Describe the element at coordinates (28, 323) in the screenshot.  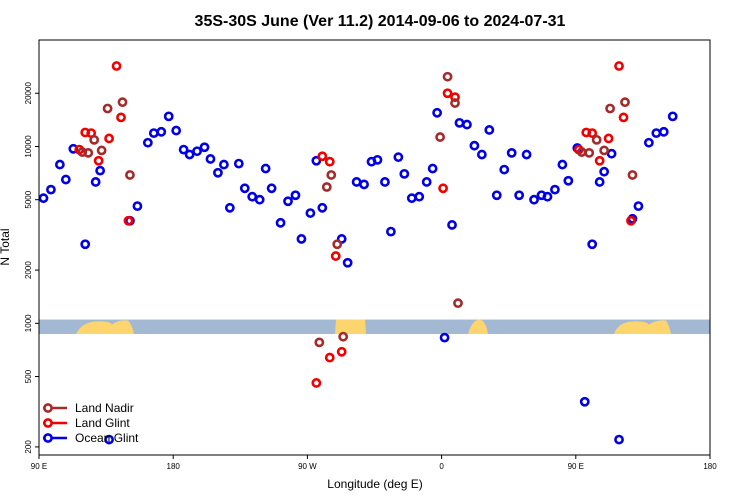
I see `y-tick-label: 1000` at that location.